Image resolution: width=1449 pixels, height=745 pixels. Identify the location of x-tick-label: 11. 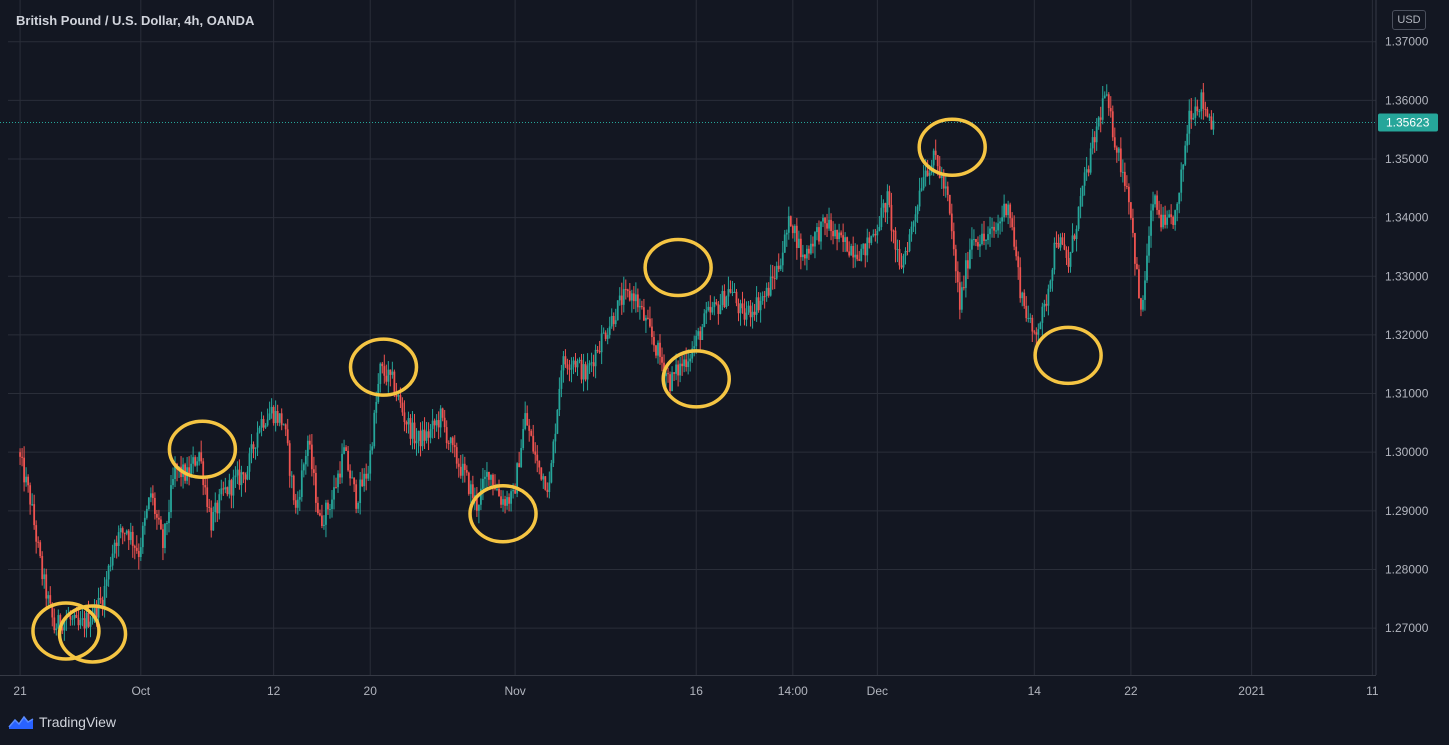
(1372, 691).